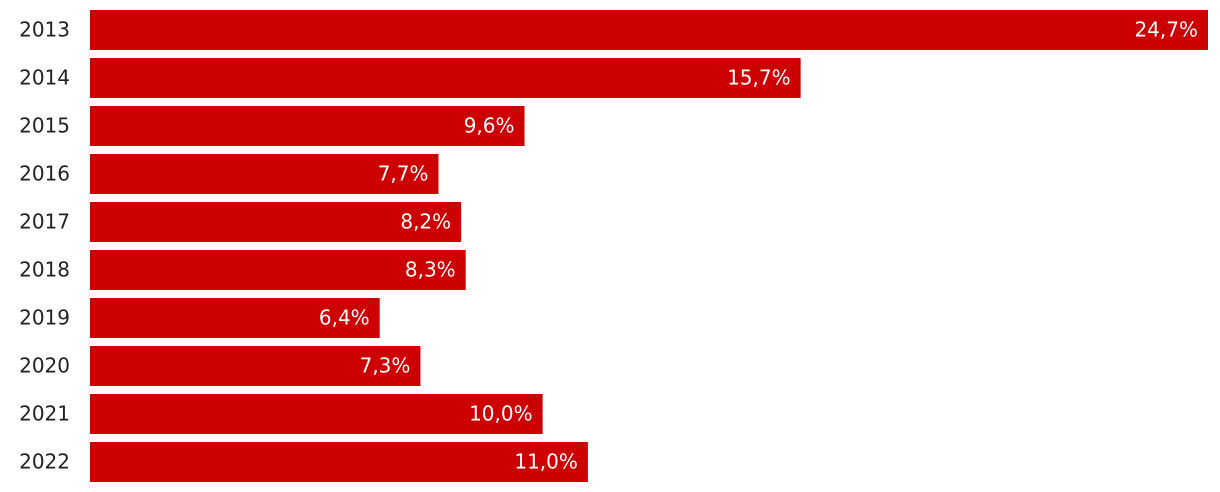 Image resolution: width=1220 pixels, height=492 pixels. I want to click on category-label: 2021, so click(44, 414).